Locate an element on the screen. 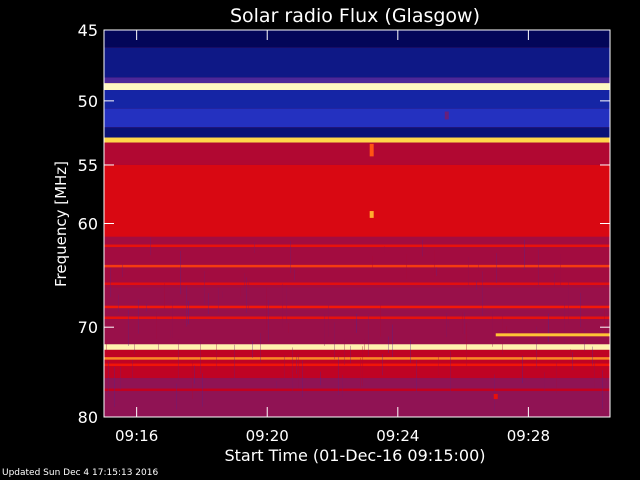  x-tick-label: 09:16 is located at coordinates (136, 436).